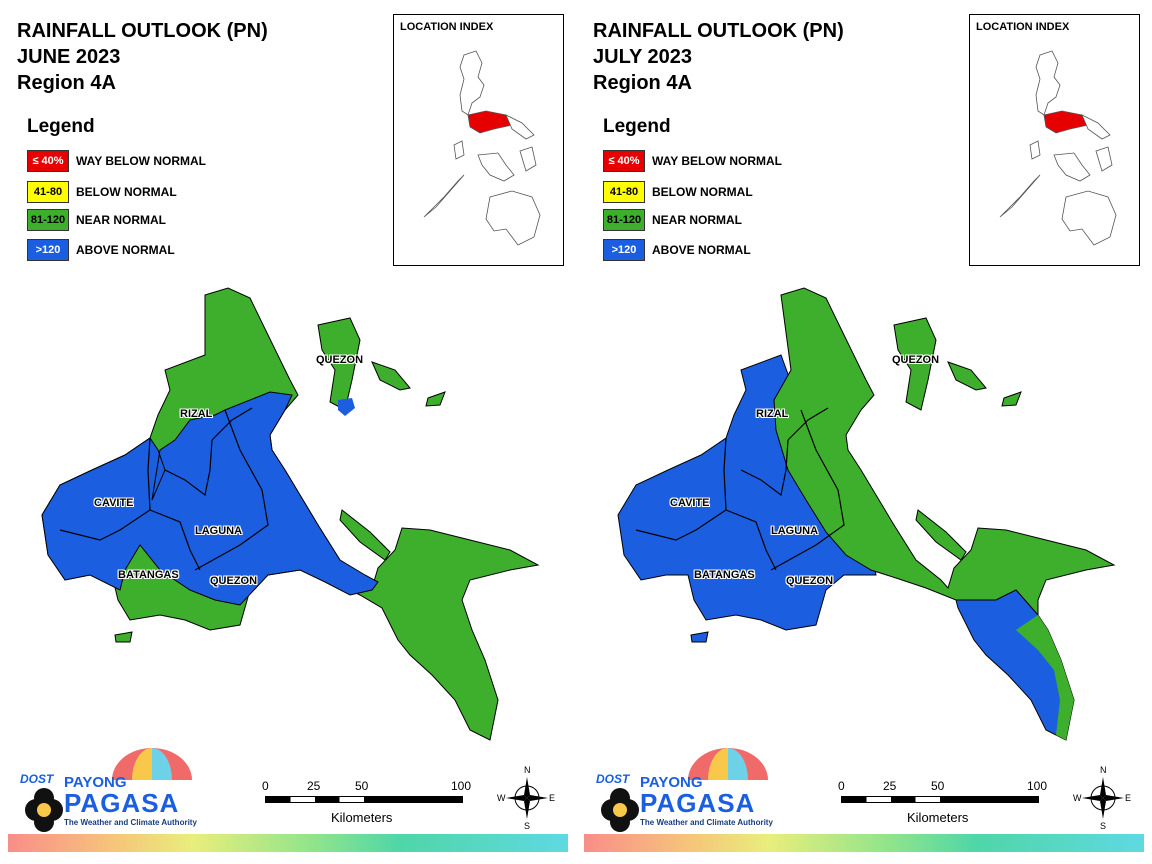 The image size is (1152, 864). I want to click on title-line-2: JUNE 2023, so click(69, 57).